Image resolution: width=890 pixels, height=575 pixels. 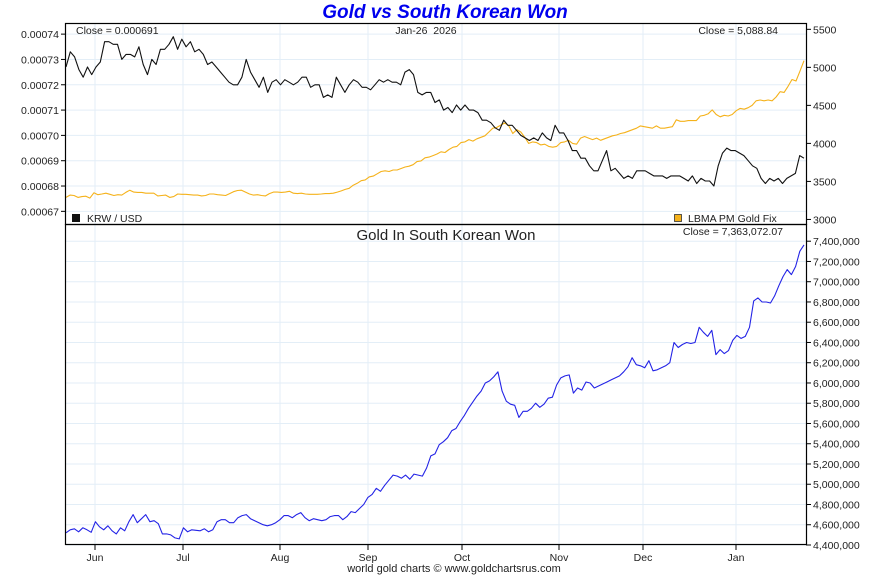 What do you see at coordinates (836, 384) in the screenshot?
I see `bottom-axis-tick-label: 6,000,000` at bounding box center [836, 384].